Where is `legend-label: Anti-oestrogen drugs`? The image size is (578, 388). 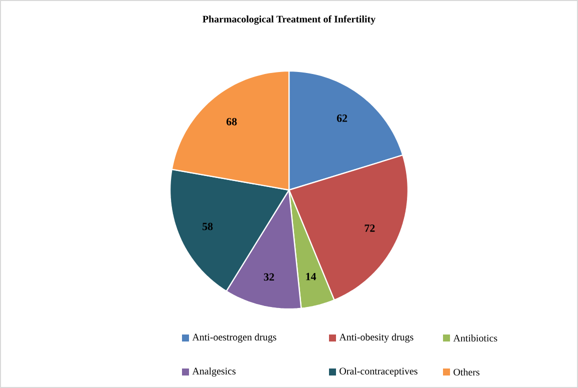
legend-label: Anti-oestrogen drugs is located at coordinates (234, 338).